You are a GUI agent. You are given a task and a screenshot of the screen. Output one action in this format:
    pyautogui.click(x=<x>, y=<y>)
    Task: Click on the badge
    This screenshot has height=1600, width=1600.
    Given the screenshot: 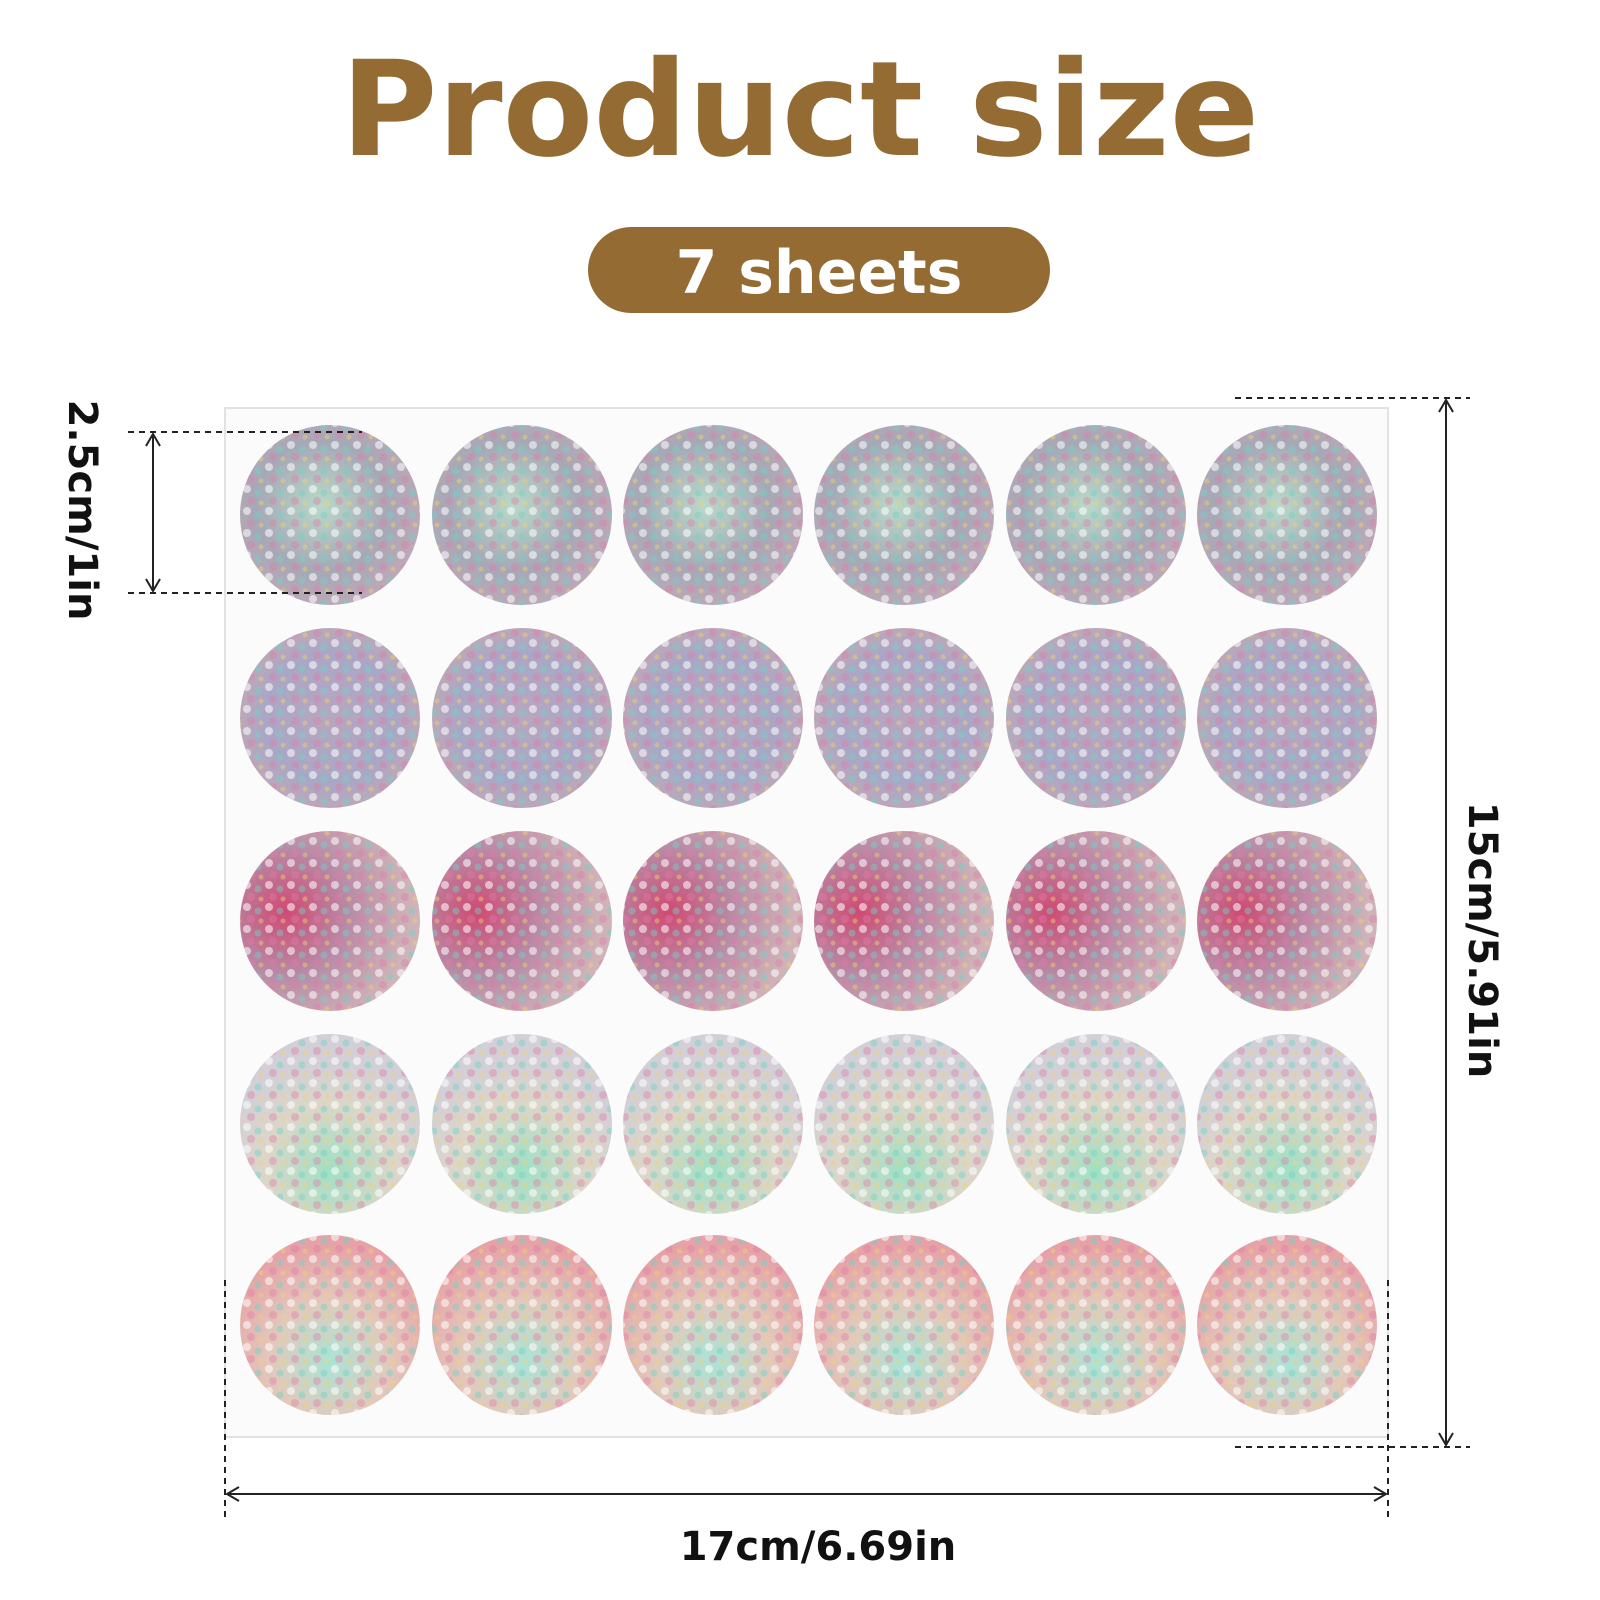 What is the action you would take?
    pyautogui.click(x=819, y=270)
    